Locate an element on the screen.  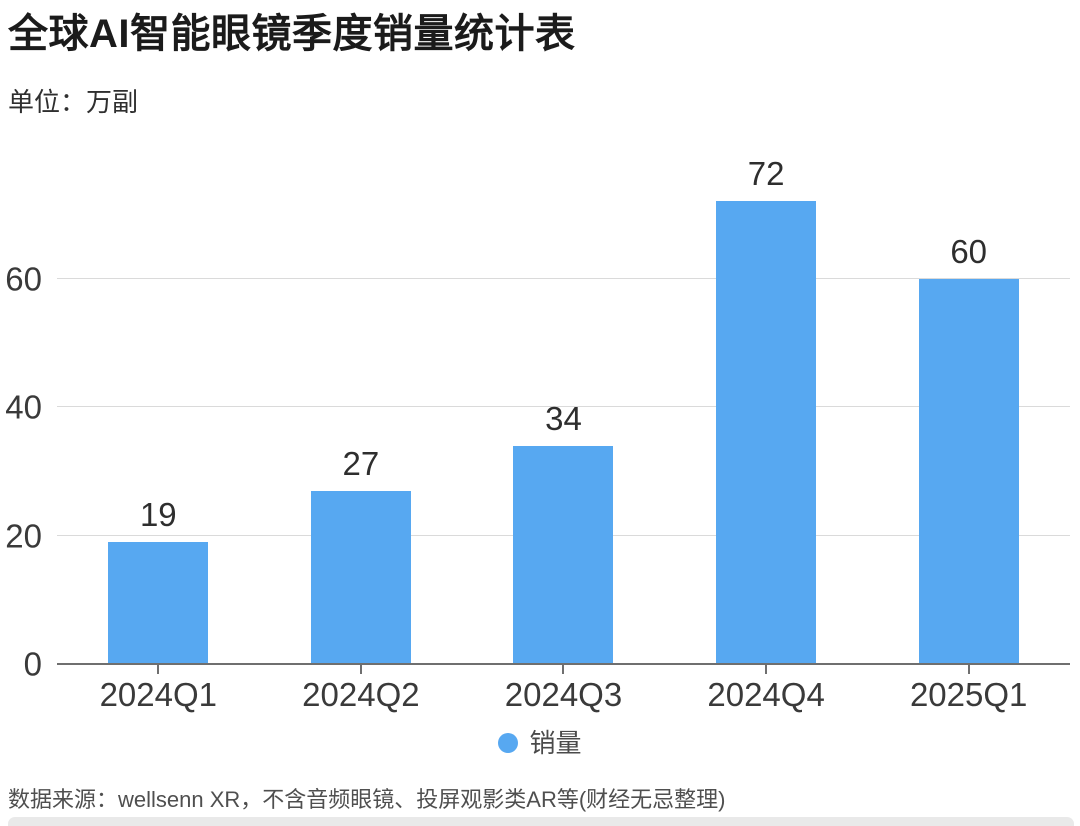
bar-cell: 60 is located at coordinates (968, 412).